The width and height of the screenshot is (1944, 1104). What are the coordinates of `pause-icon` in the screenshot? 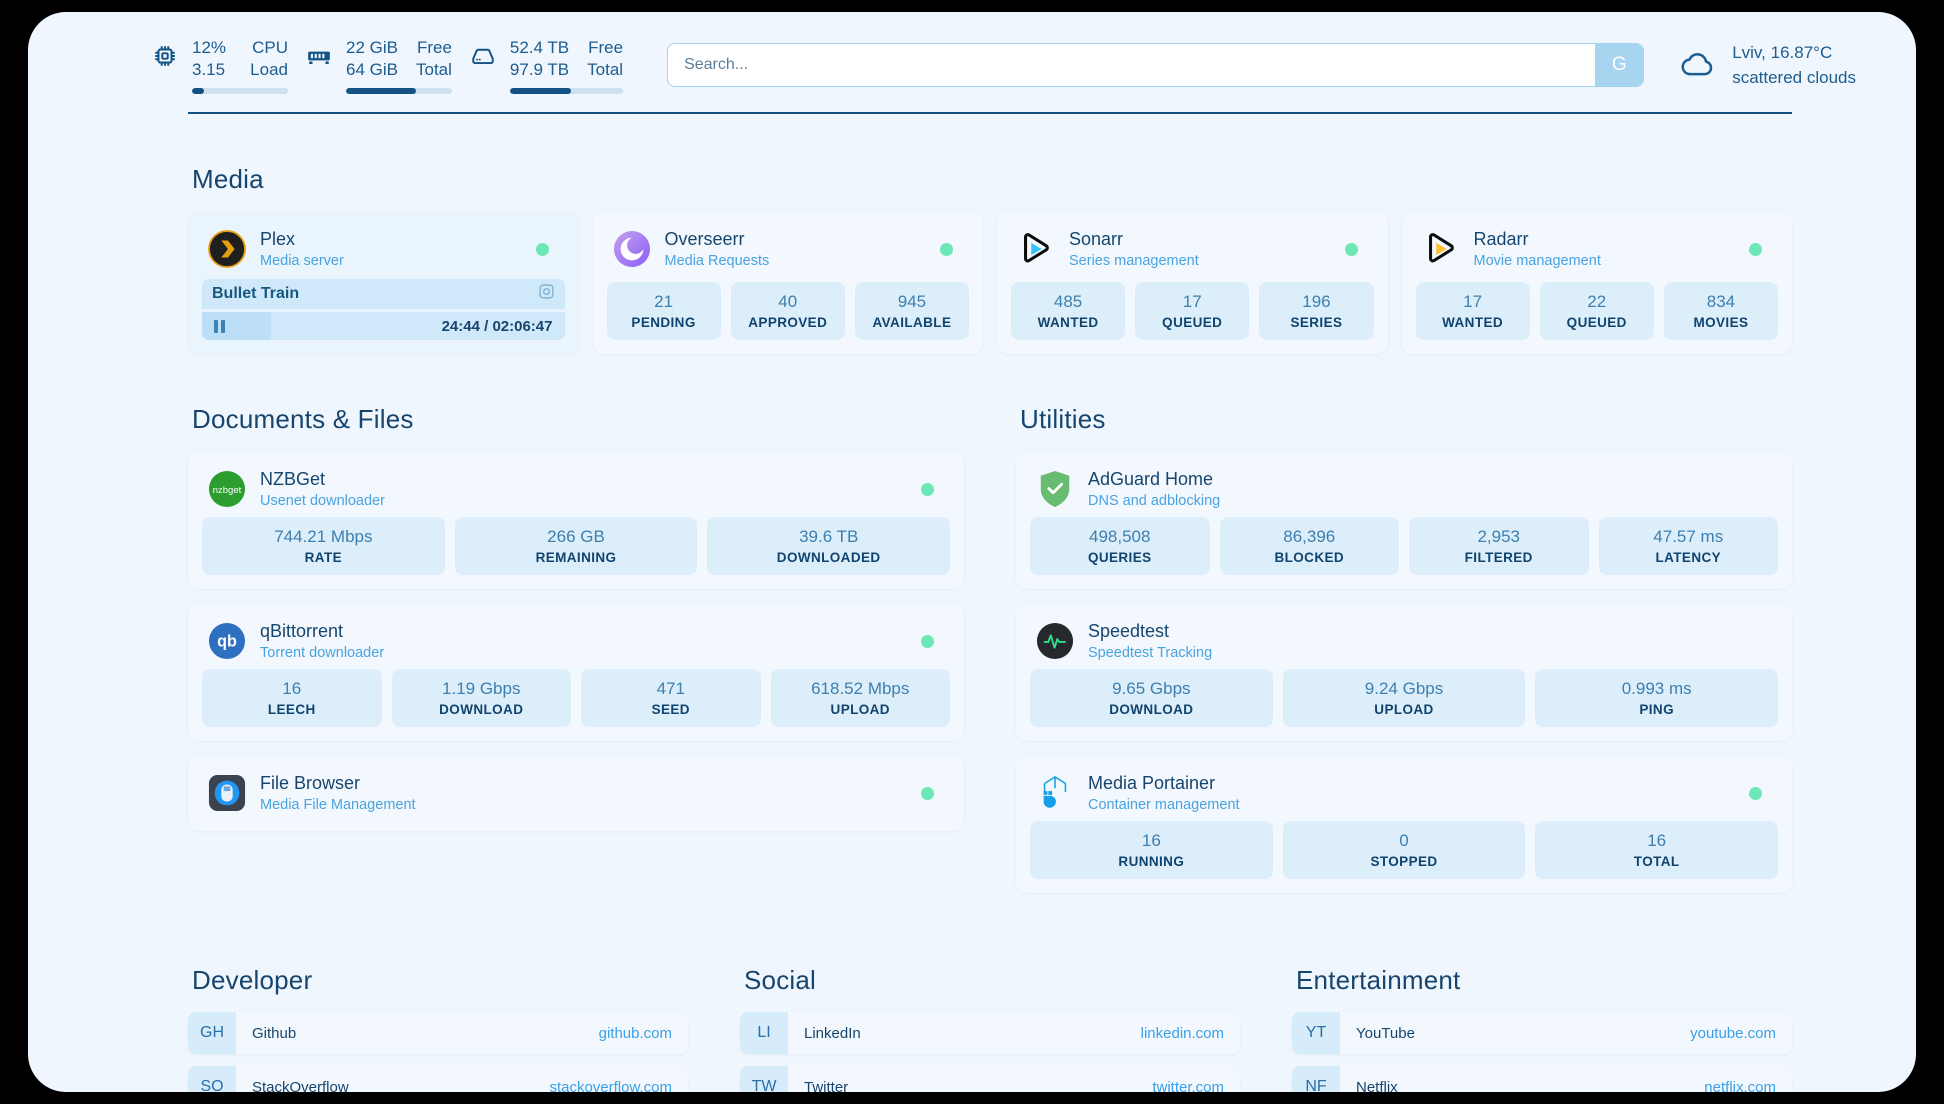 It's located at (219, 326).